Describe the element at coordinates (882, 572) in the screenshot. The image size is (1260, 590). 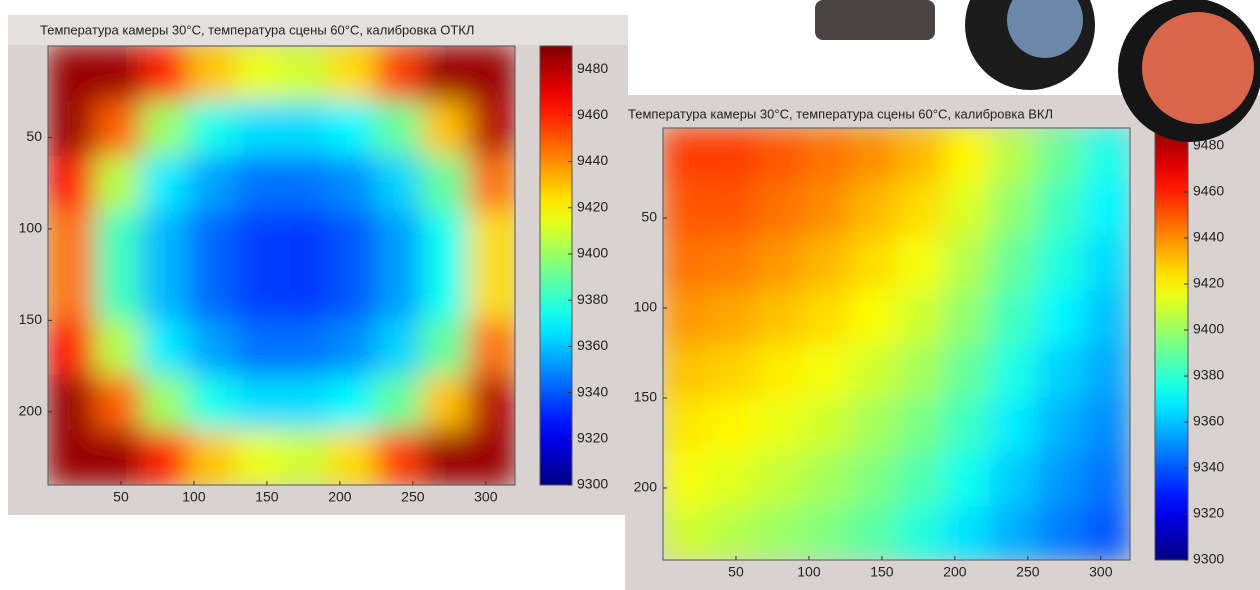
I see `x-tick-label: 150` at that location.